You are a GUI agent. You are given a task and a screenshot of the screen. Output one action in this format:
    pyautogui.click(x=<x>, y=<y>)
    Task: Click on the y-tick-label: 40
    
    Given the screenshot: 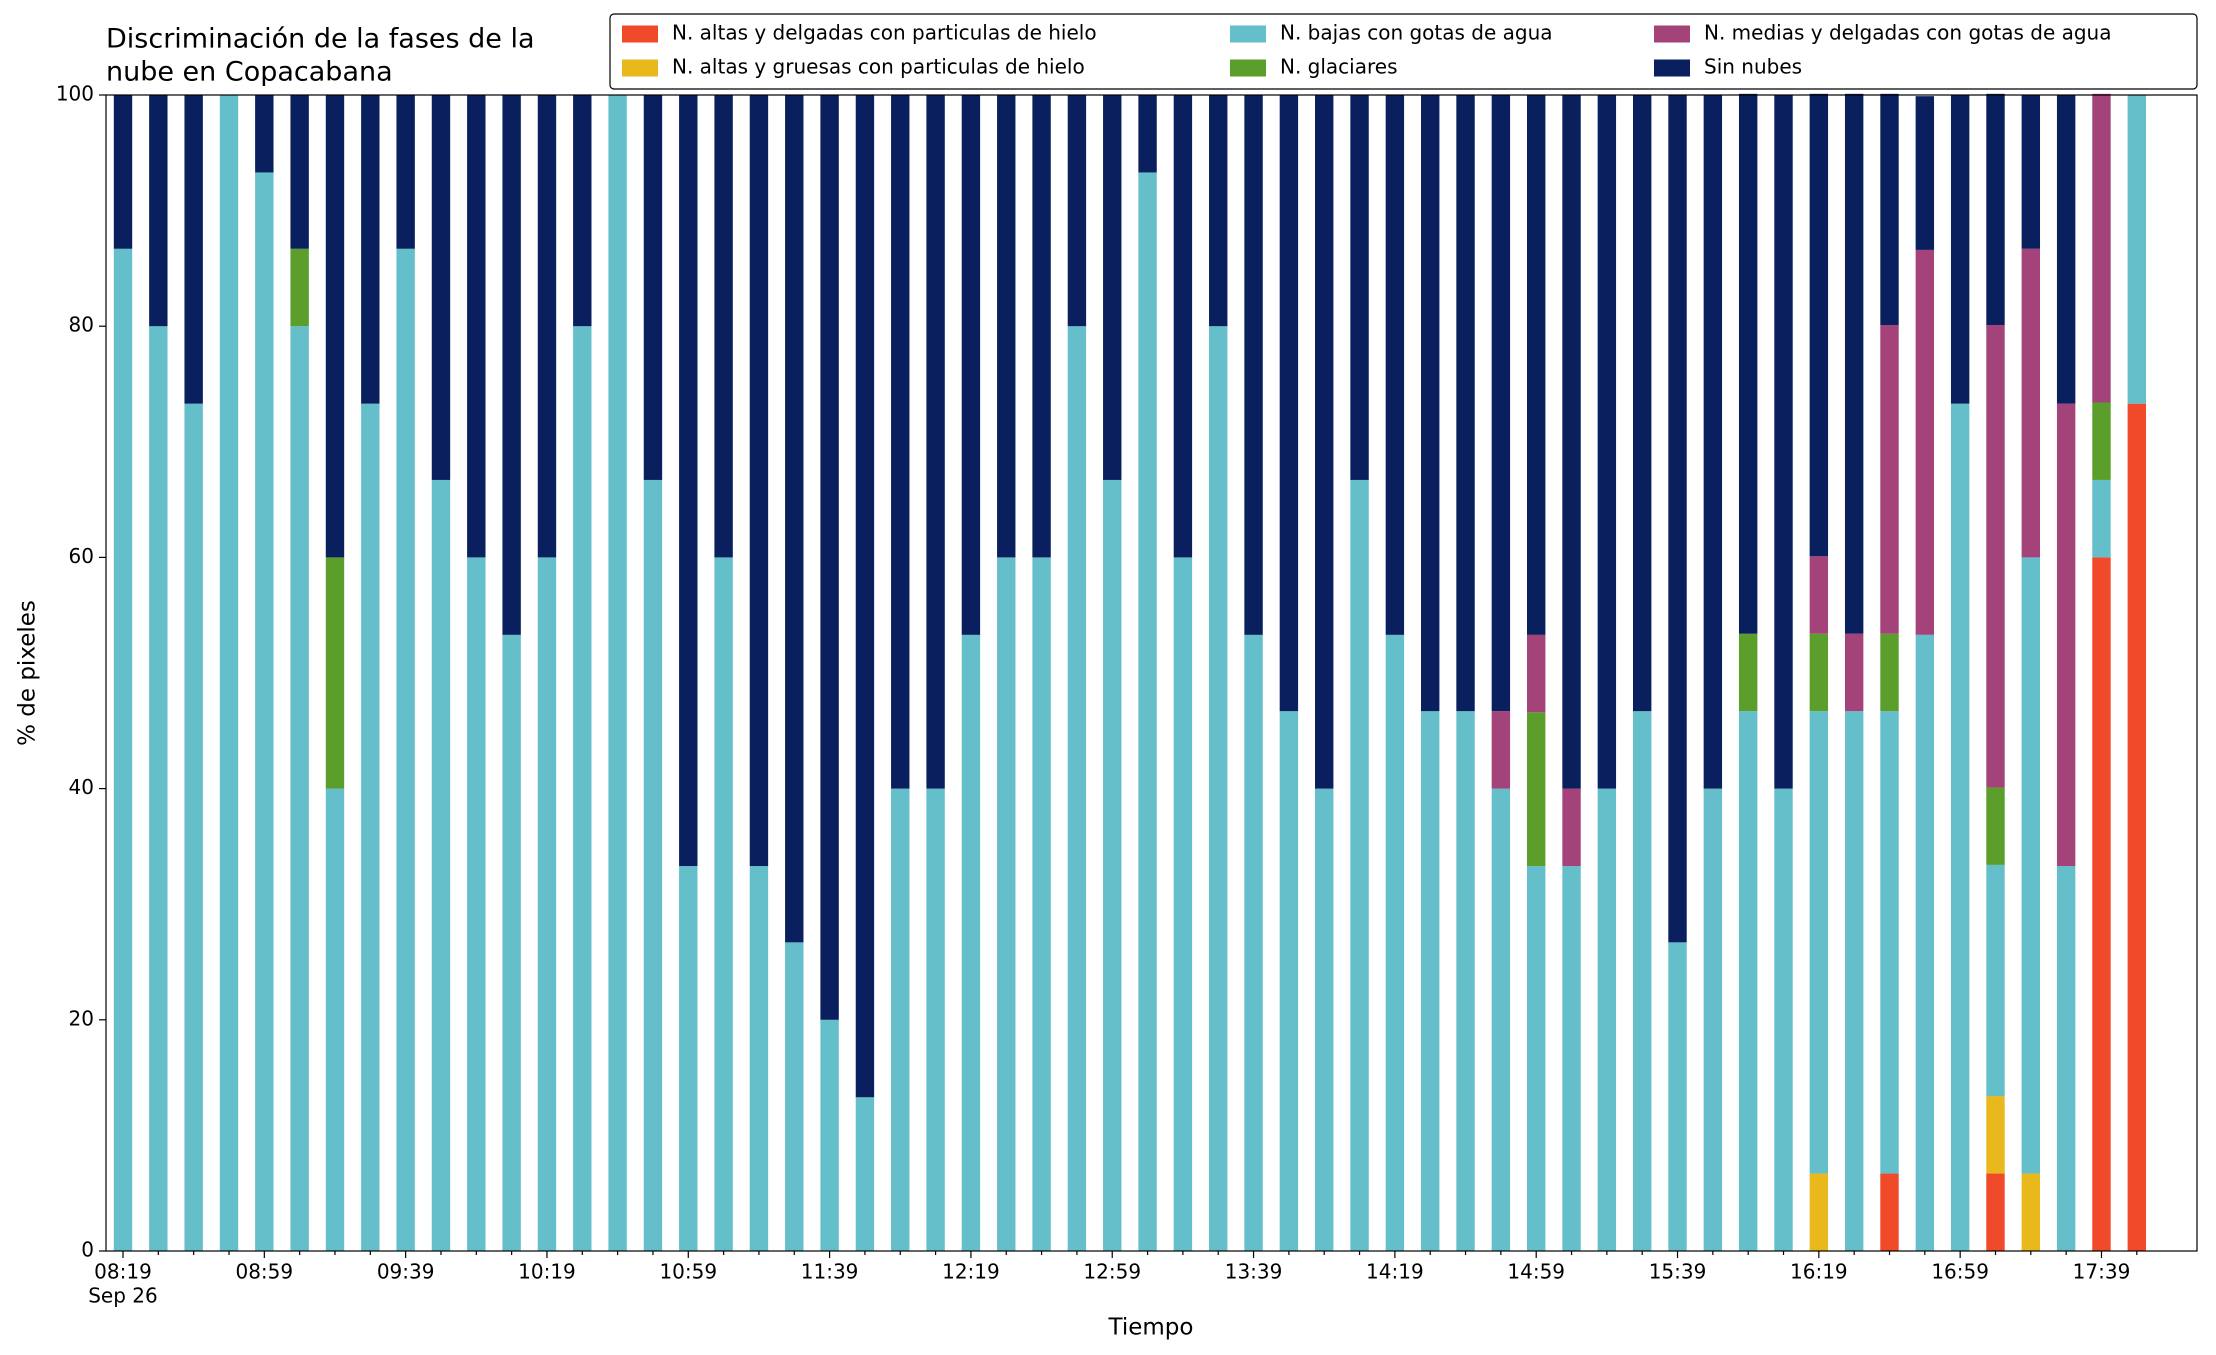 What is the action you would take?
    pyautogui.click(x=81, y=787)
    